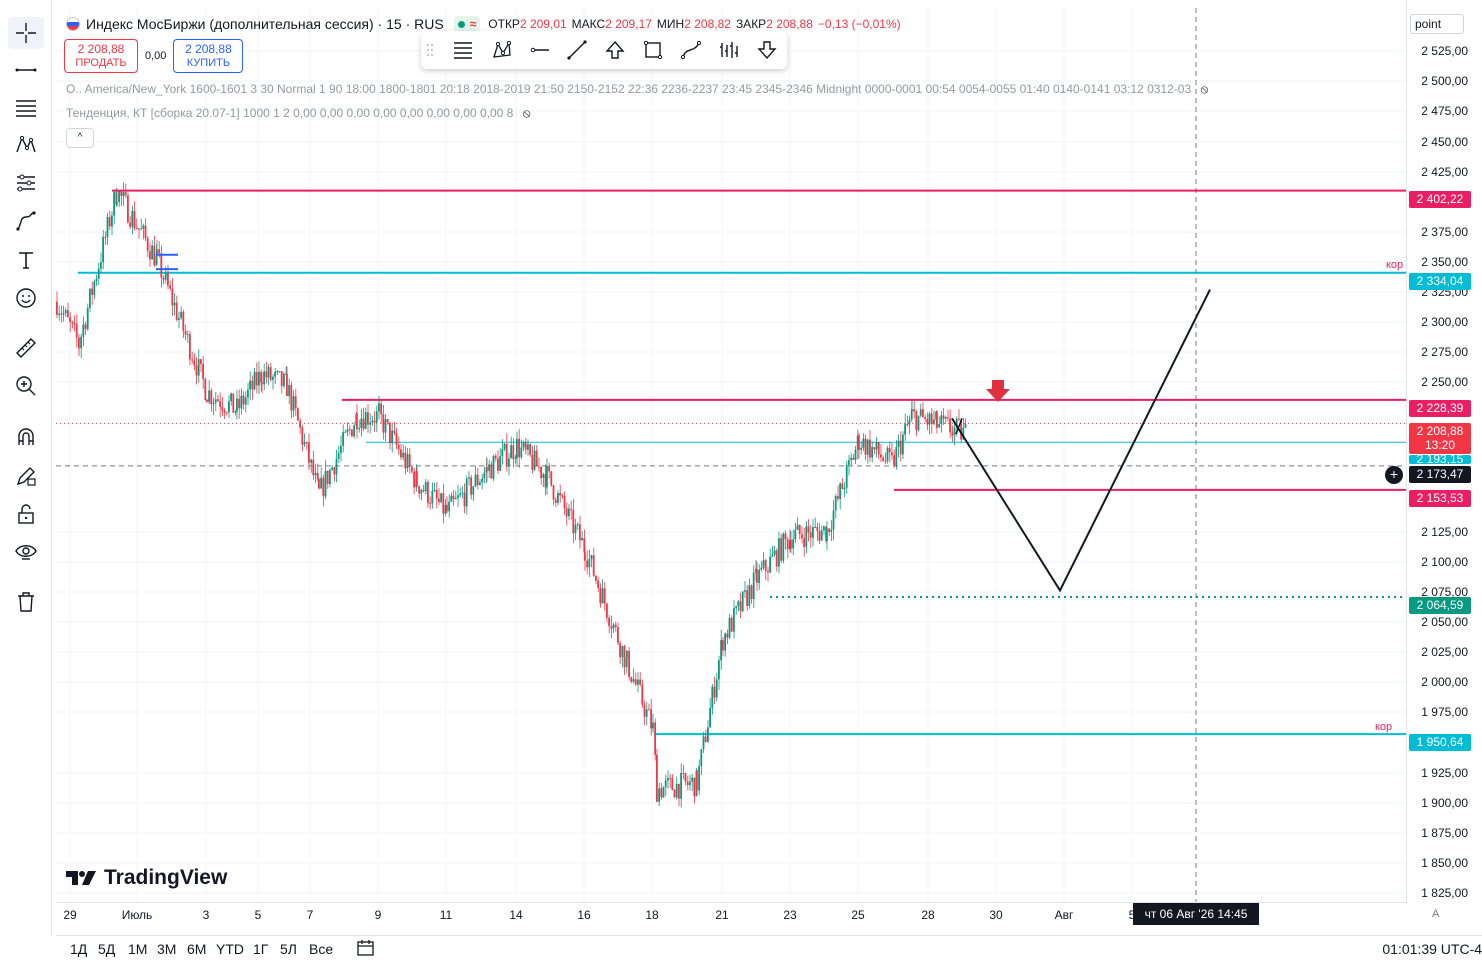  I want to click on trash-icon, so click(26, 602).